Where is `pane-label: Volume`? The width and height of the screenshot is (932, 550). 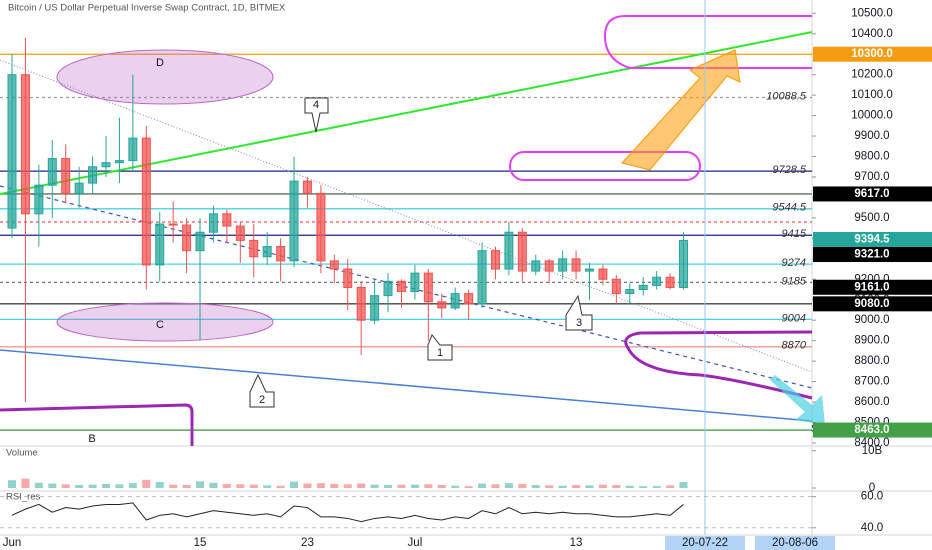 pane-label: Volume is located at coordinates (22, 453).